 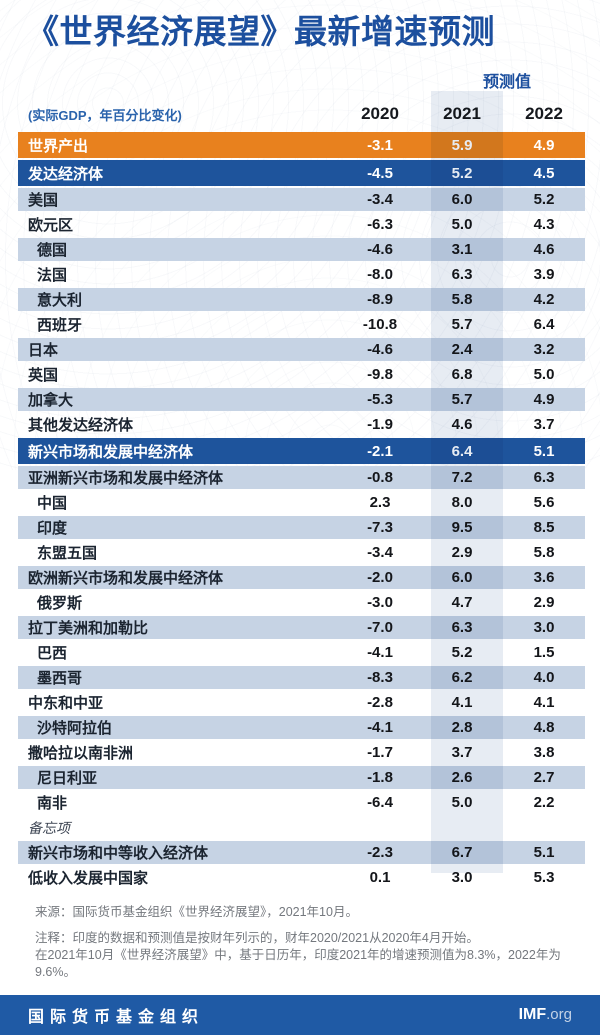 I want to click on table-row: 英国 -9.8 6.8 5.0, so click(x=301, y=374).